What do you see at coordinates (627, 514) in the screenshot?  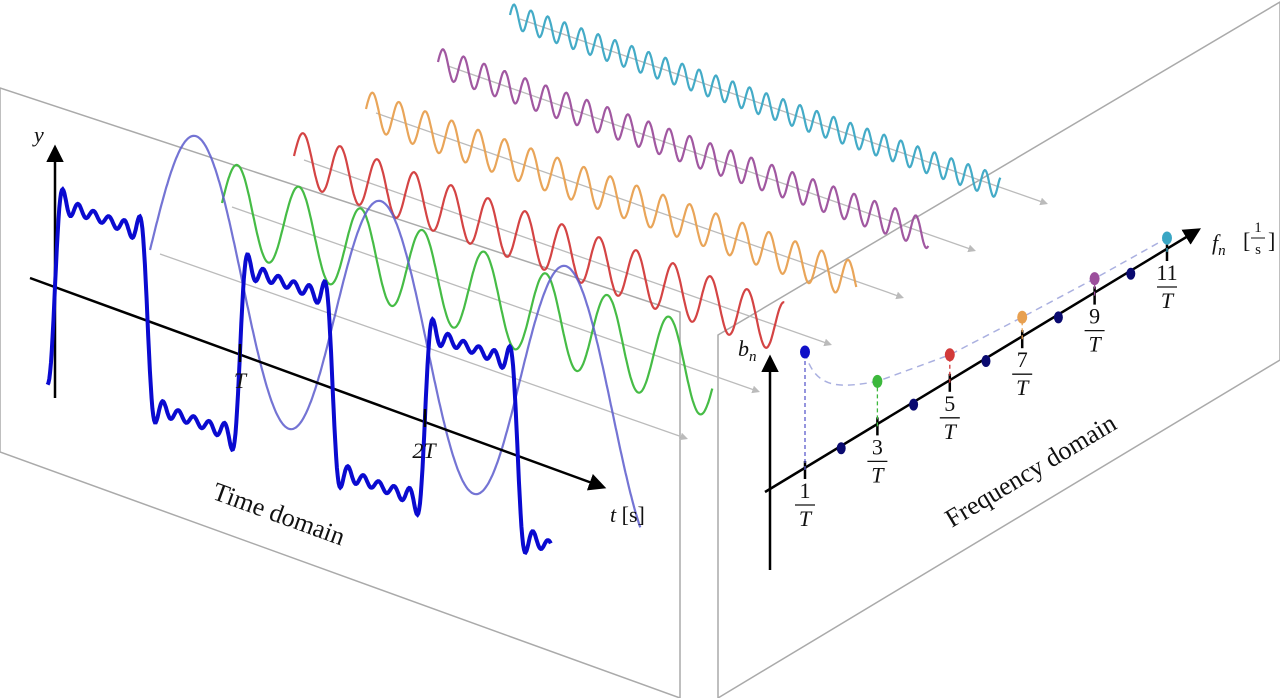 I see `t-label: t [s]` at bounding box center [627, 514].